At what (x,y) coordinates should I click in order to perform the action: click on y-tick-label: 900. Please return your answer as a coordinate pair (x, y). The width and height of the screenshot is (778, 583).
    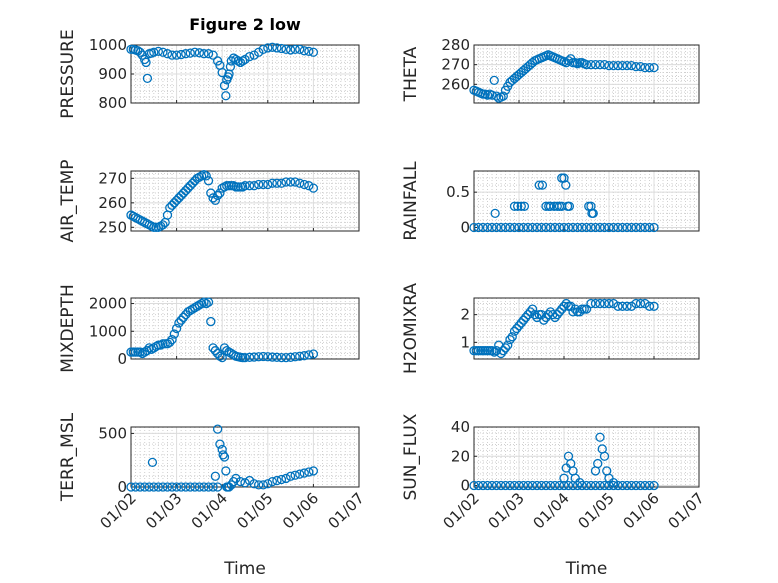
    Looking at the image, I should click on (112, 74).